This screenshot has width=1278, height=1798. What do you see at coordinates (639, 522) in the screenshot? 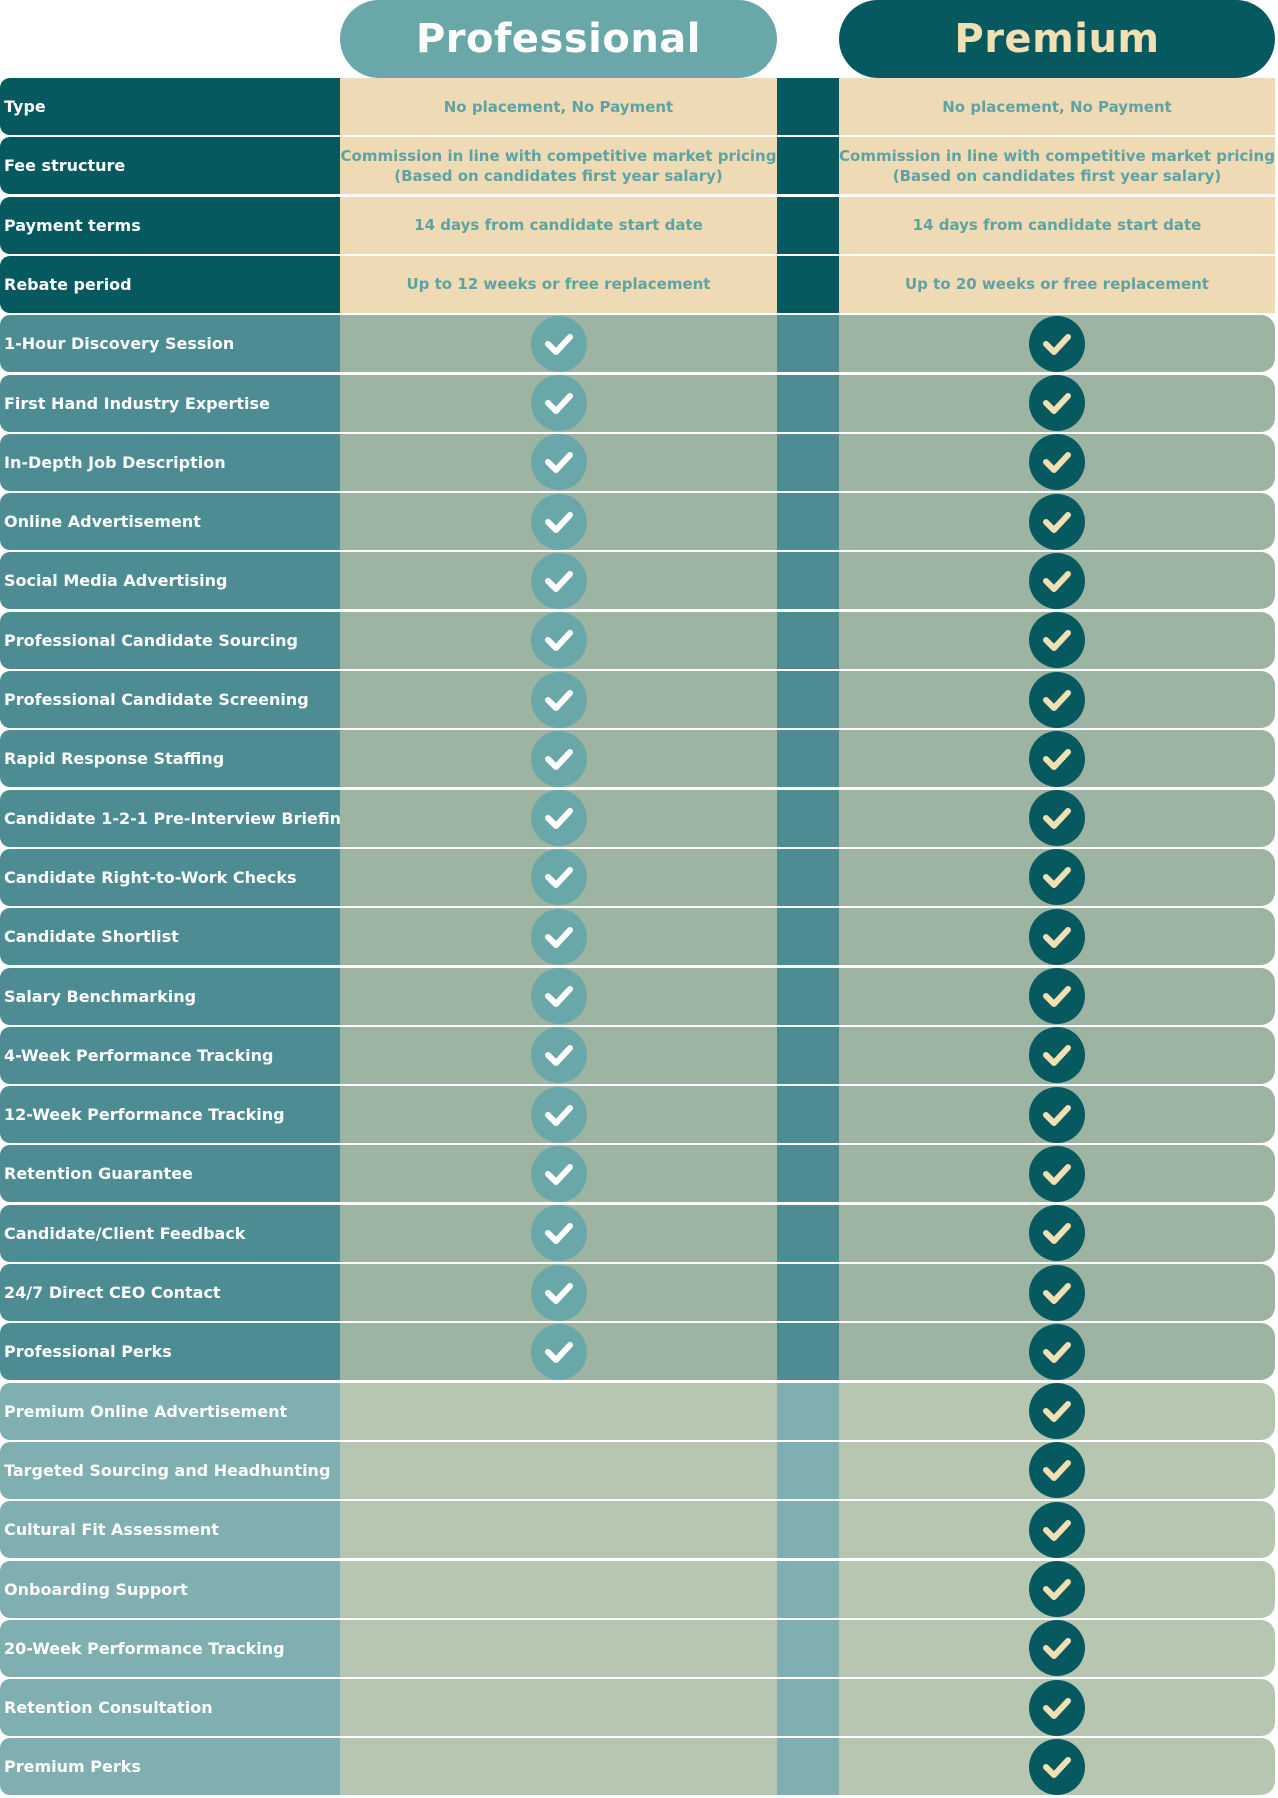
I see `feature-row: Online Advertisement` at bounding box center [639, 522].